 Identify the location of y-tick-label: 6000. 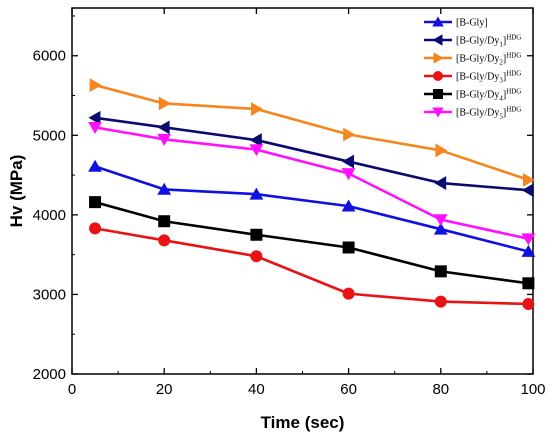
(49, 56).